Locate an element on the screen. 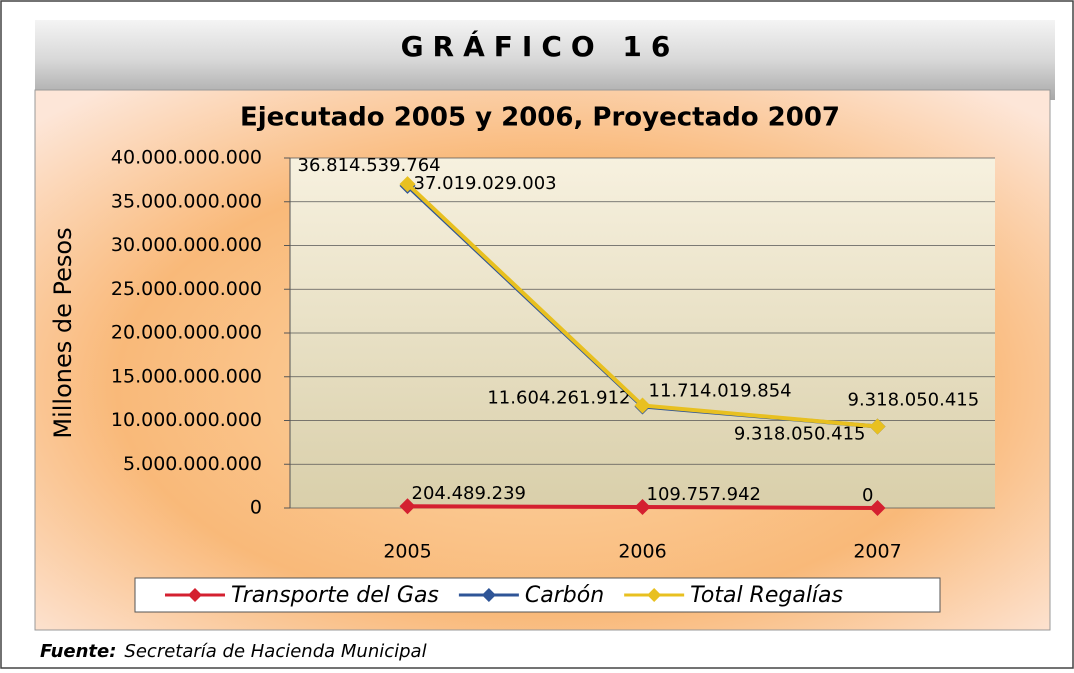  banner-title: GRÁFICO 16 is located at coordinates (540, 46).